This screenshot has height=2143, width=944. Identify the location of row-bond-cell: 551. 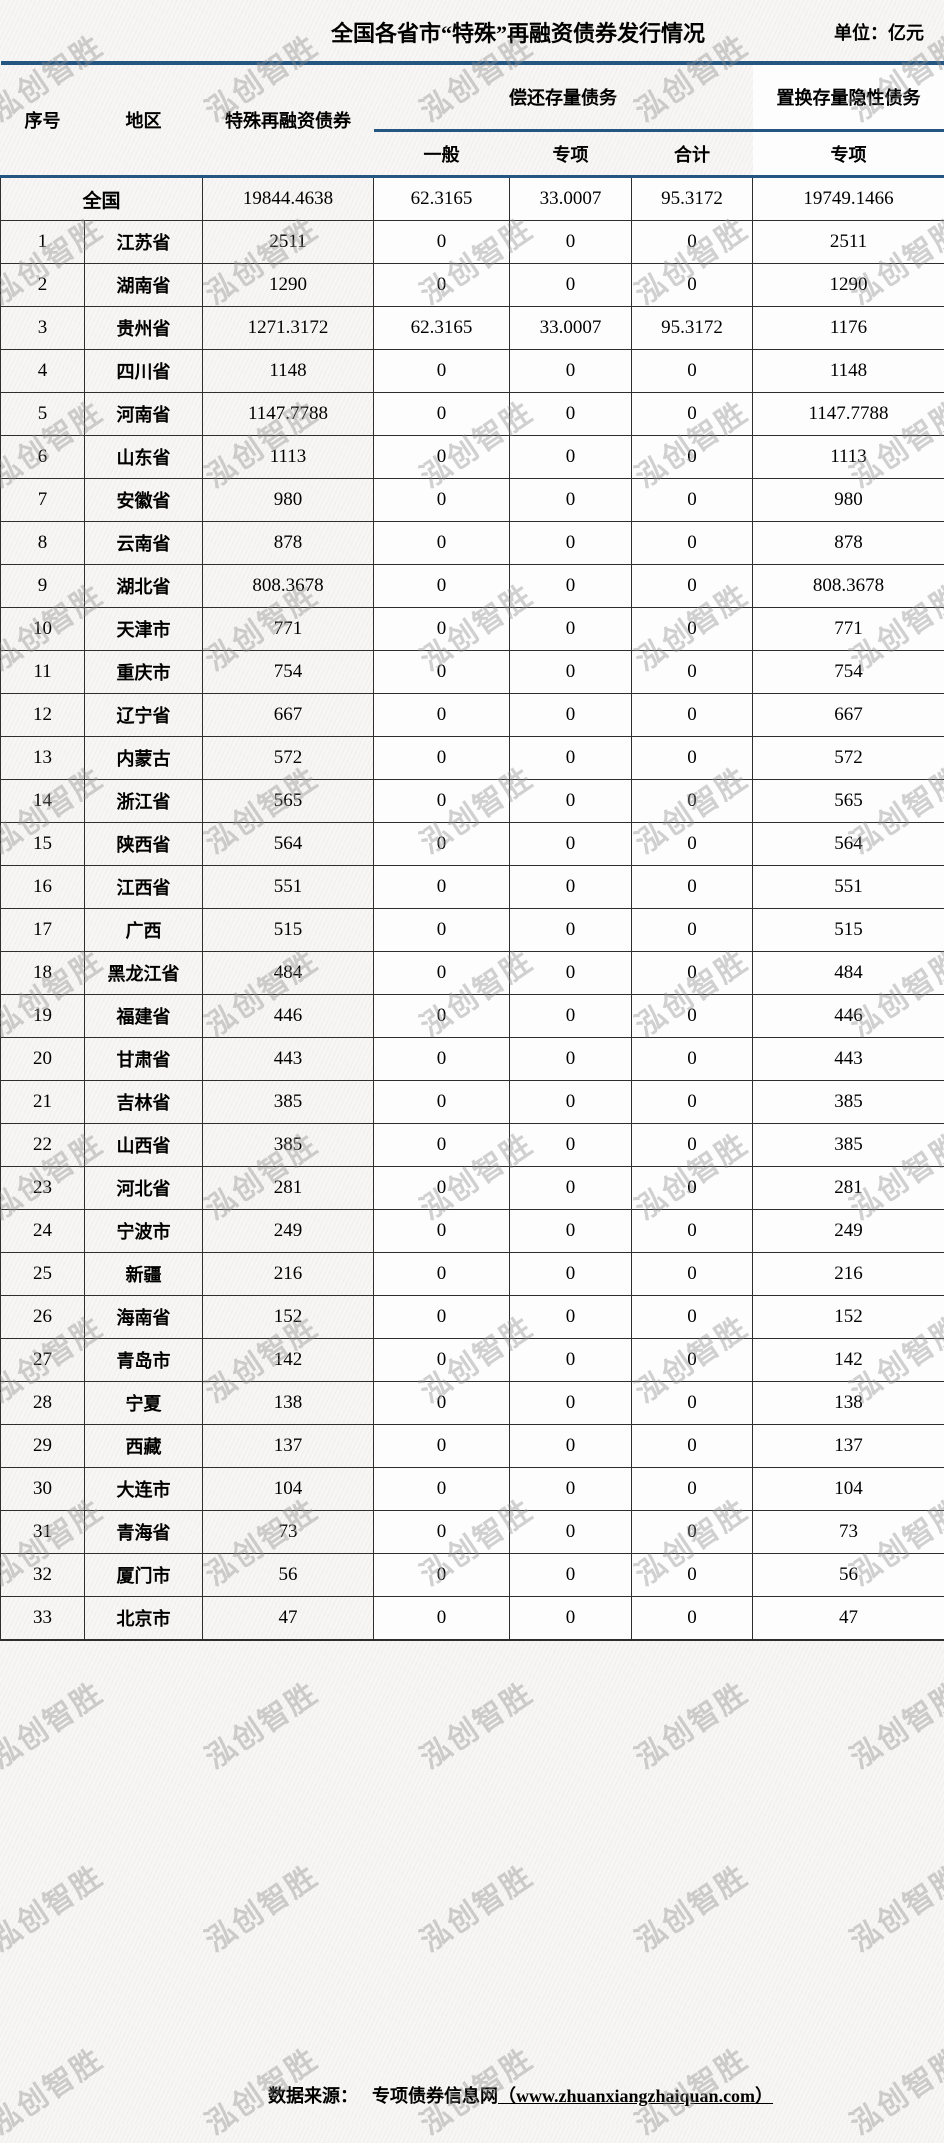
(288, 887).